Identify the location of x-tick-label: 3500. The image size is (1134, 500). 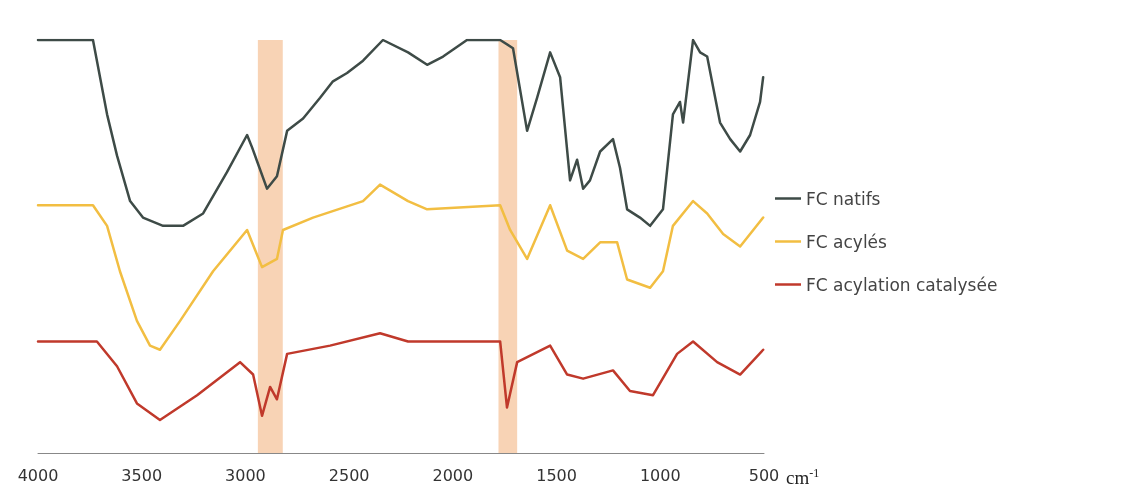
(142, 475).